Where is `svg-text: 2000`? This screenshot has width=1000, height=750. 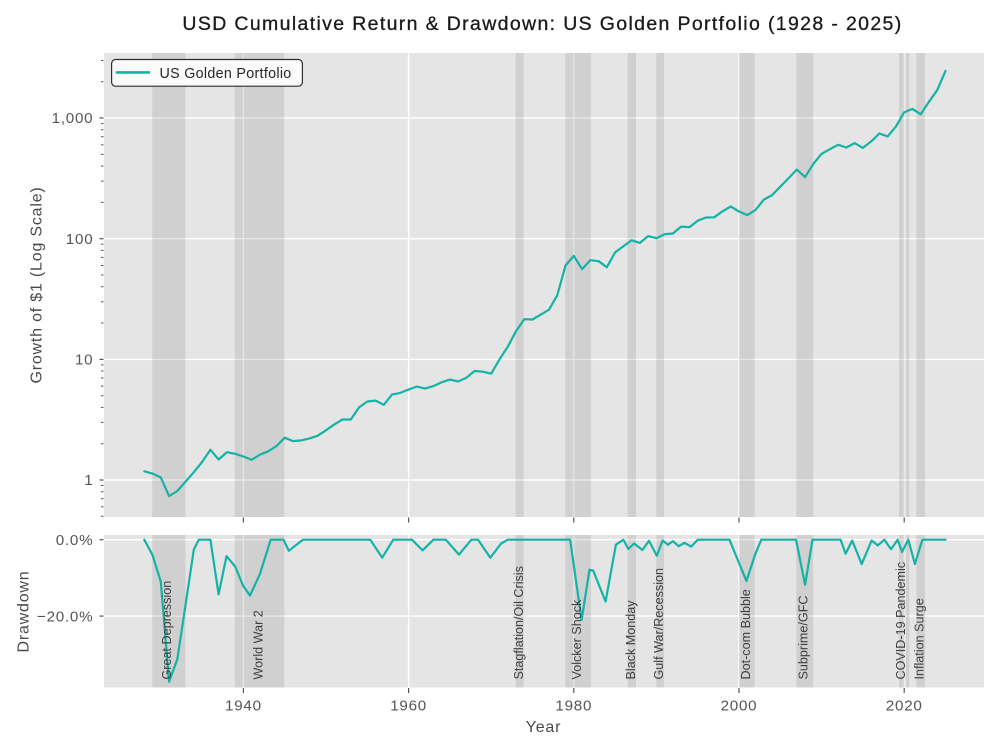
svg-text: 2000 is located at coordinates (739, 706).